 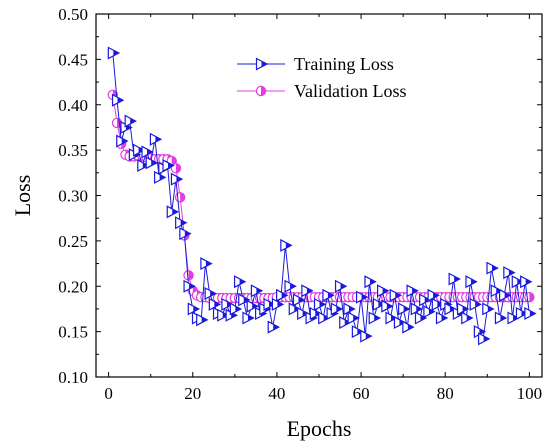 I want to click on x-tick-label: 100, so click(x=530, y=393).